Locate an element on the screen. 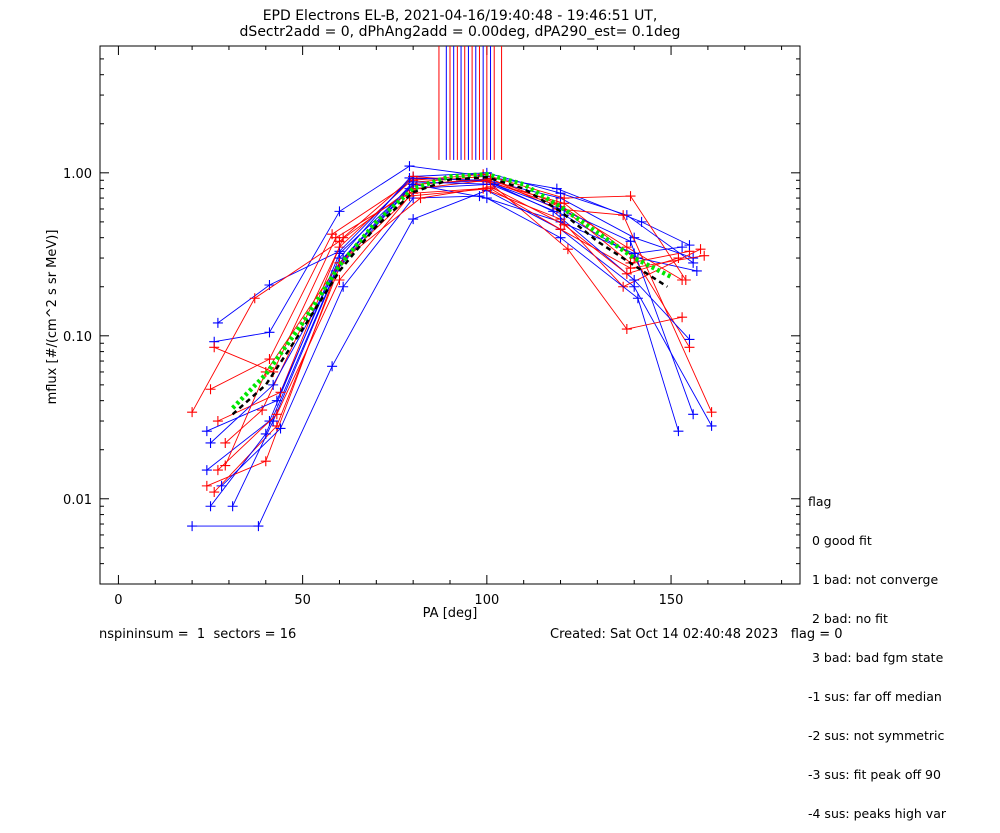  legend-item: 1 bad: not converge is located at coordinates (873, 579).